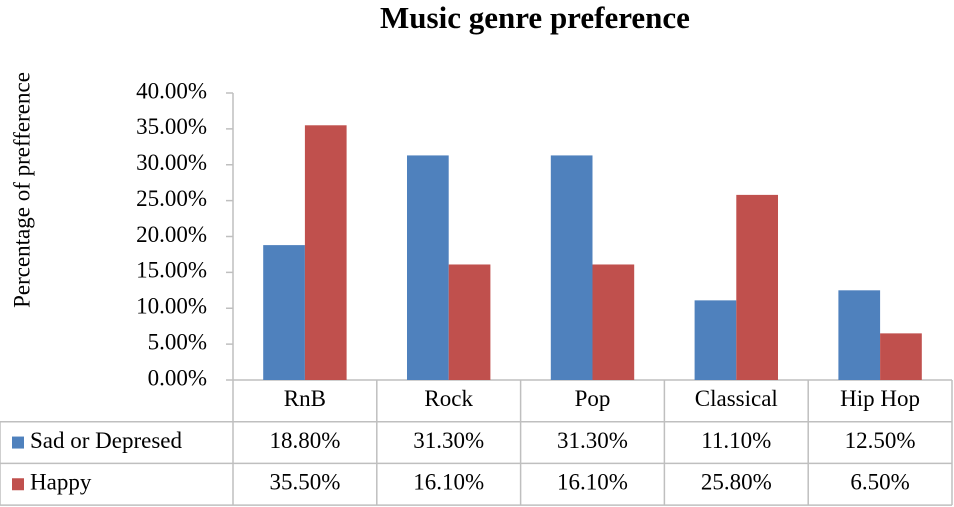 This screenshot has width=954, height=507. What do you see at coordinates (736, 440) in the screenshot?
I see `table-value: 11.10%` at bounding box center [736, 440].